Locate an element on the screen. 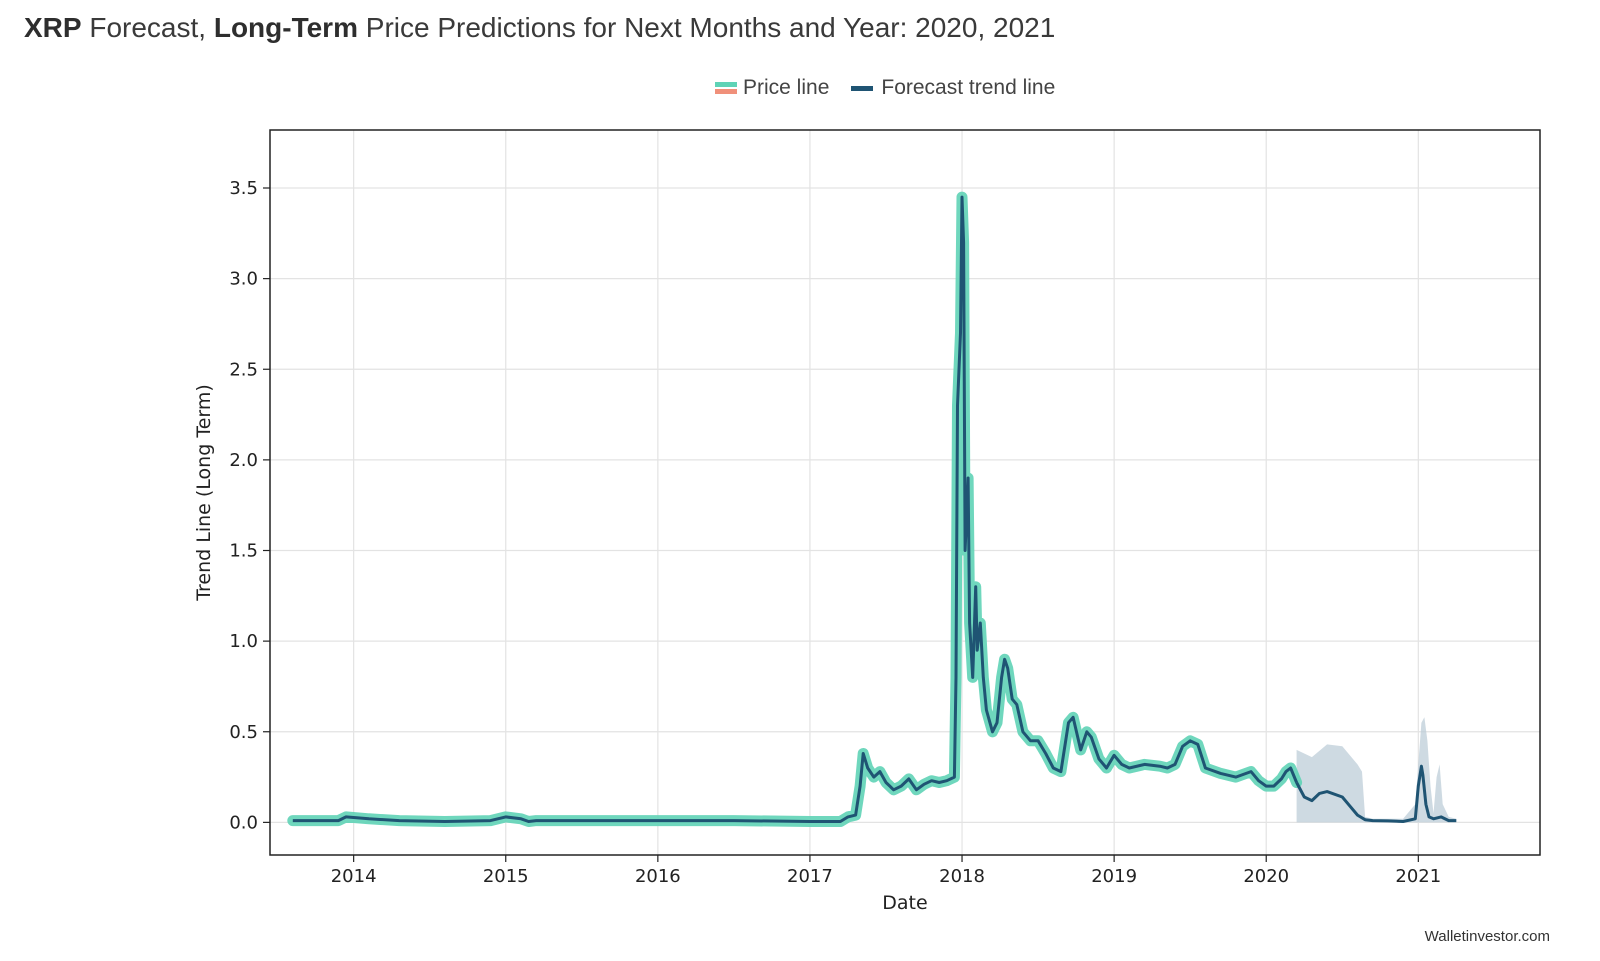  x-axis-label: Date is located at coordinates (904, 903).